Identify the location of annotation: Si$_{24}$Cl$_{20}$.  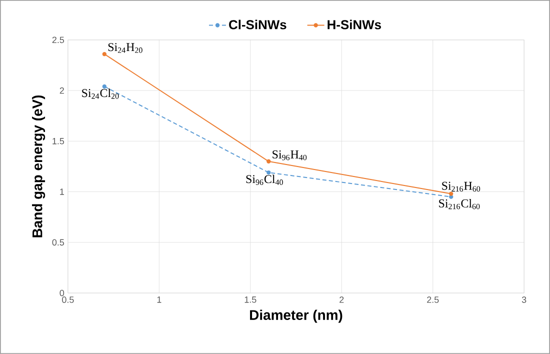
(100, 93).